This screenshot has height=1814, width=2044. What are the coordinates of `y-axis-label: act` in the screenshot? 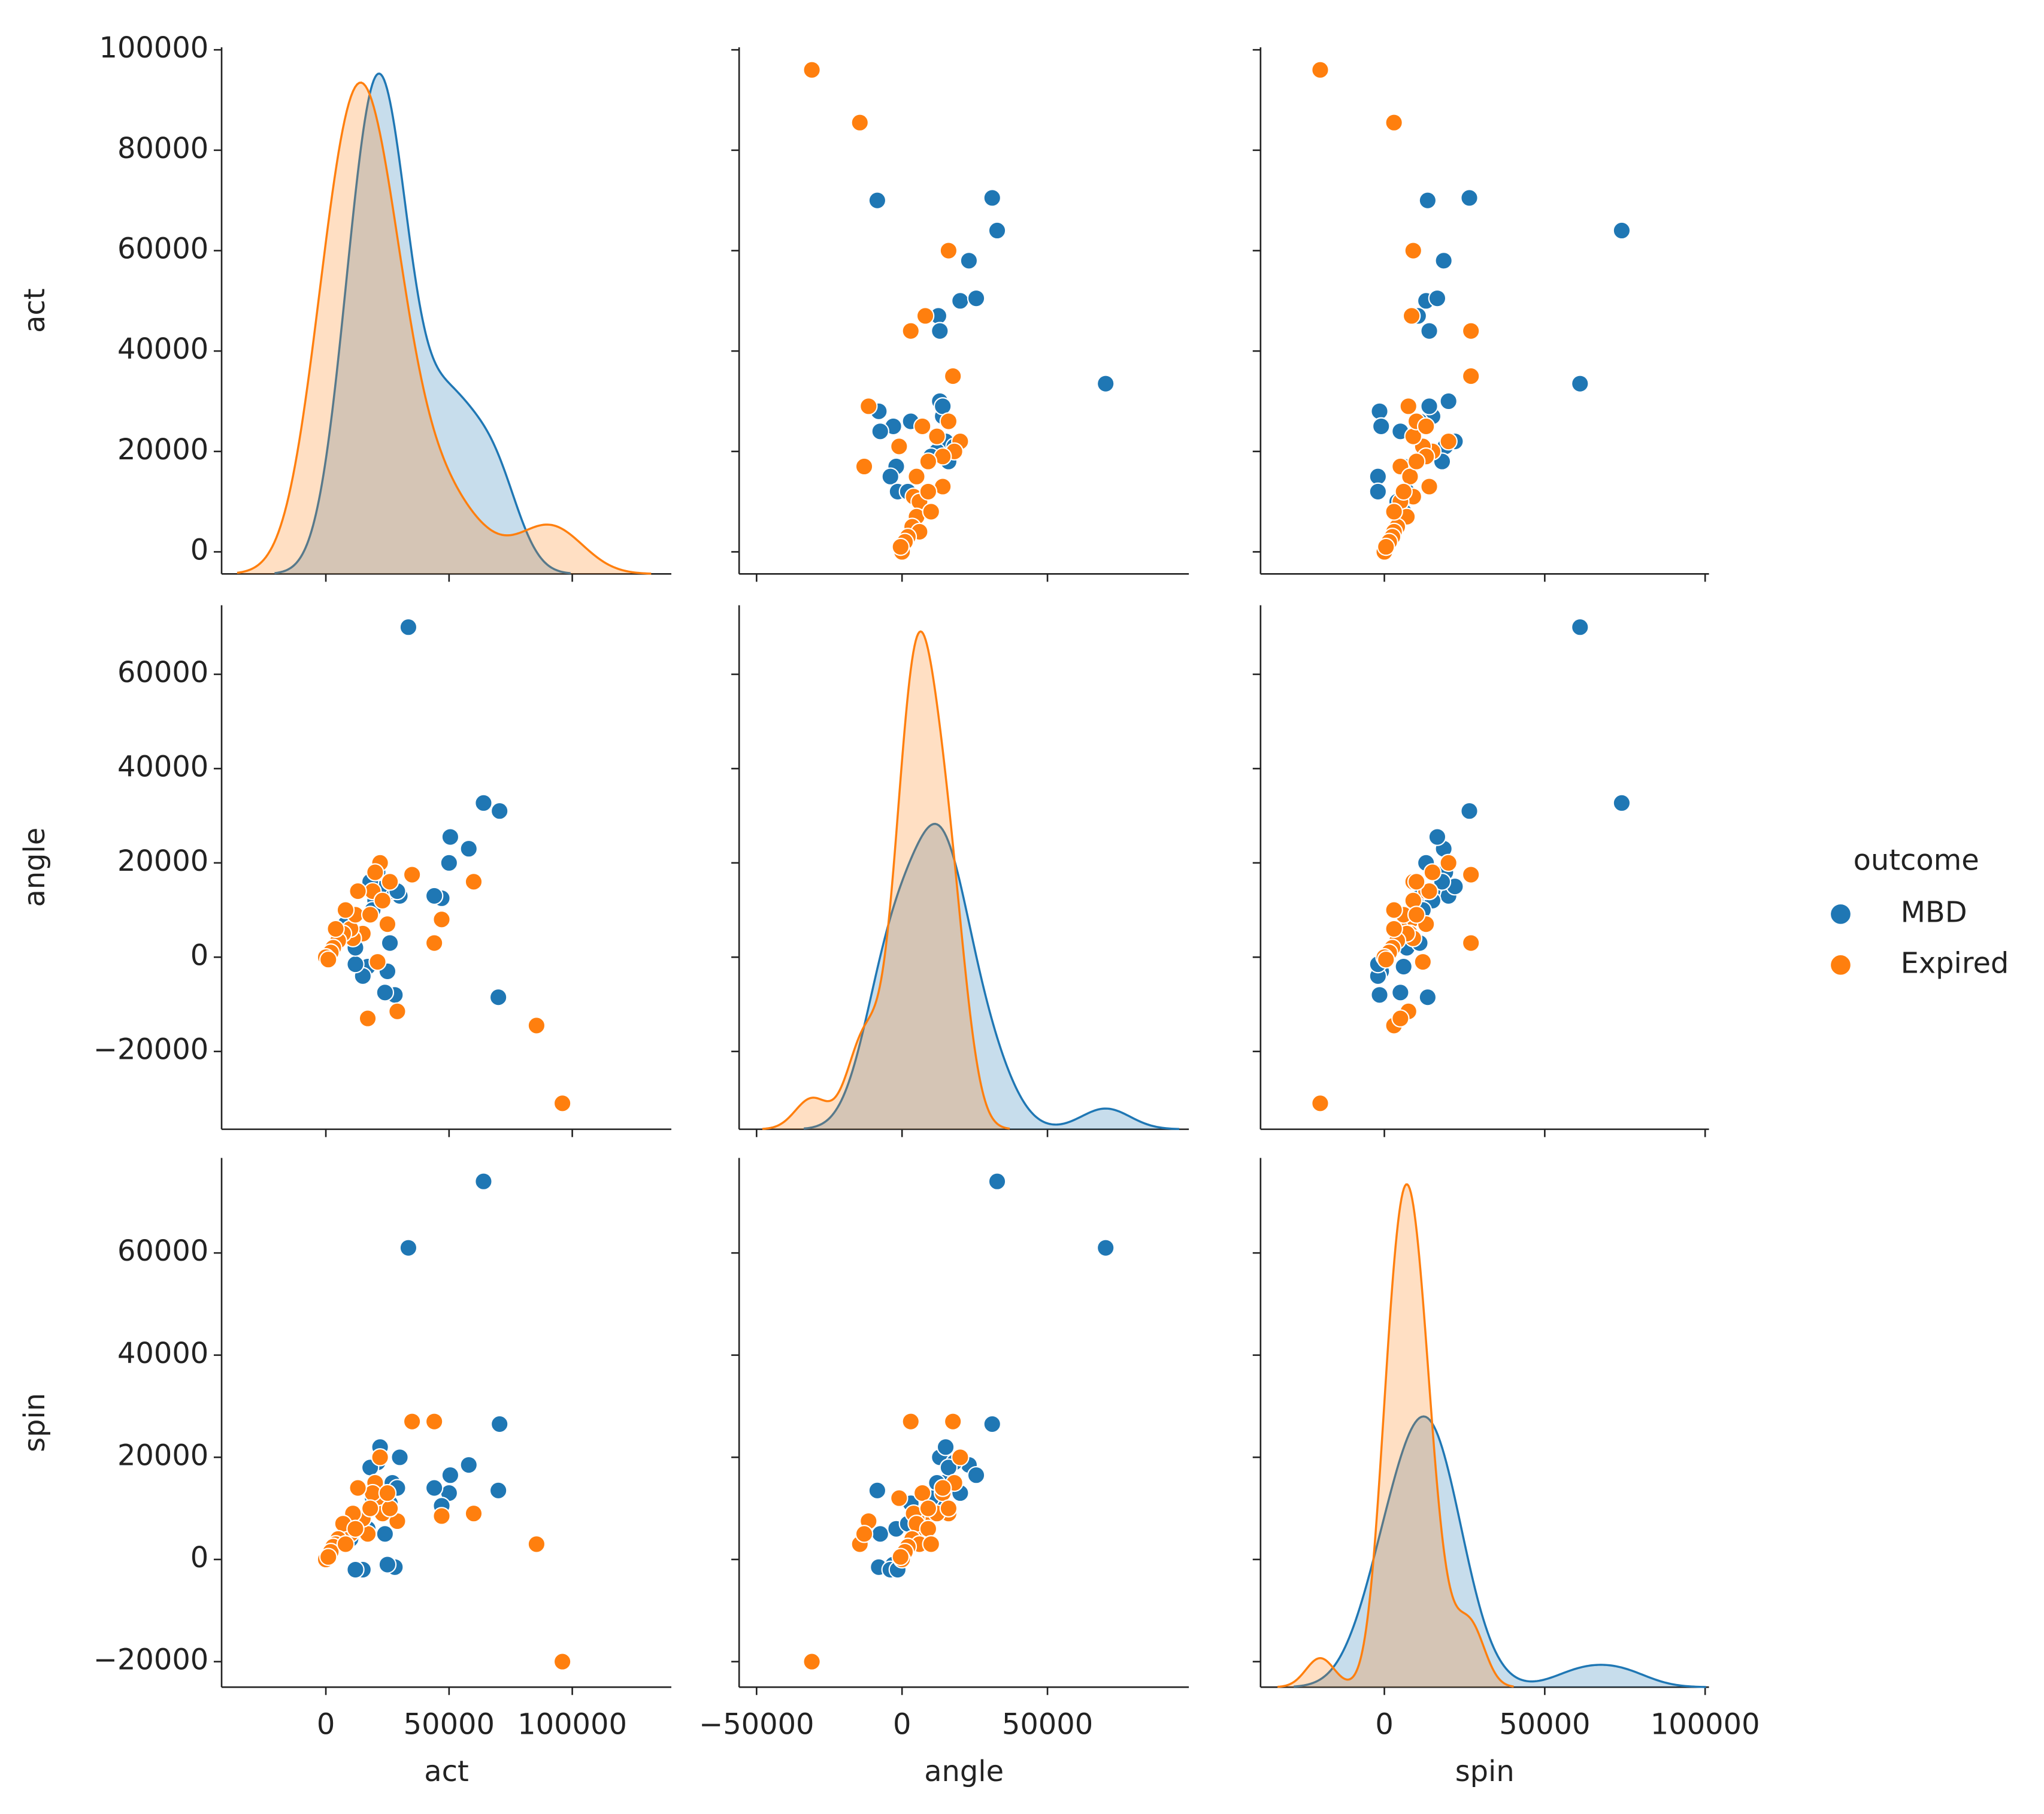 It's located at (35, 310).